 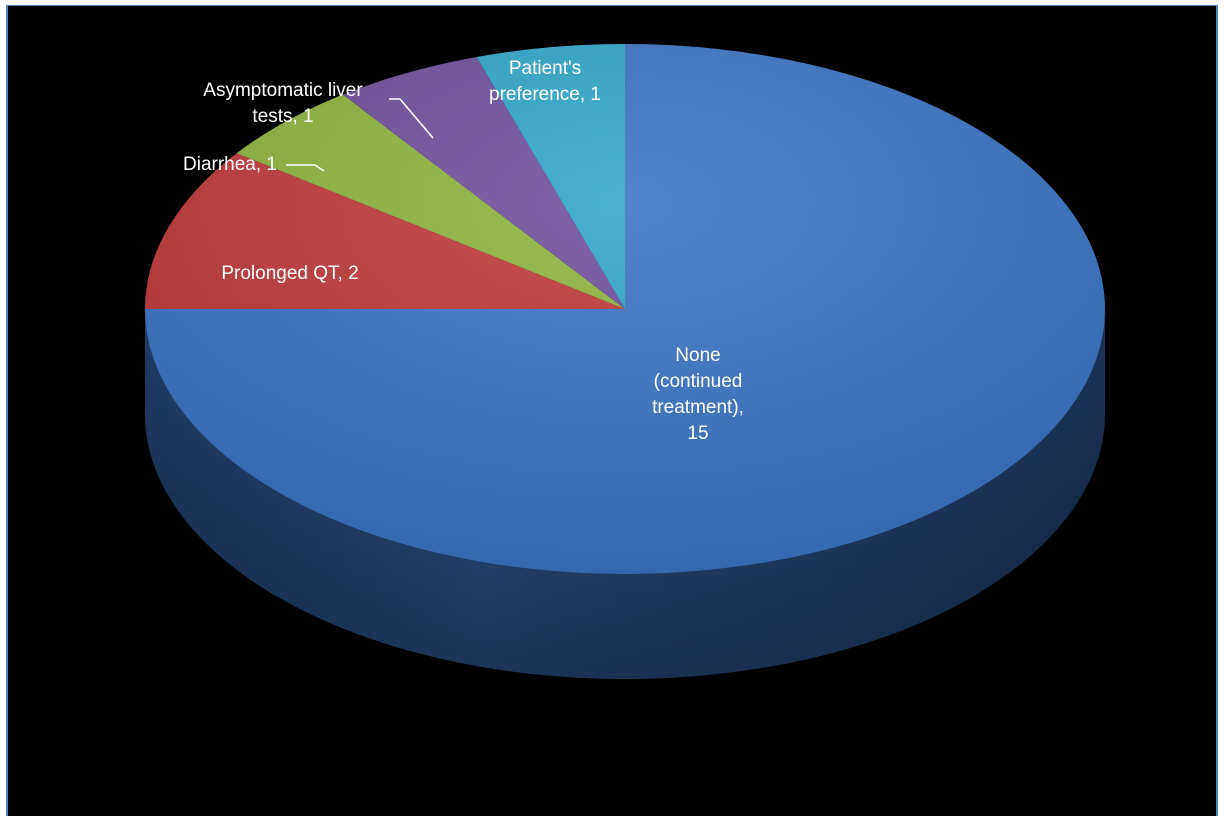 What do you see at coordinates (283, 90) in the screenshot?
I see `data-label-line: Asymptomatic liver` at bounding box center [283, 90].